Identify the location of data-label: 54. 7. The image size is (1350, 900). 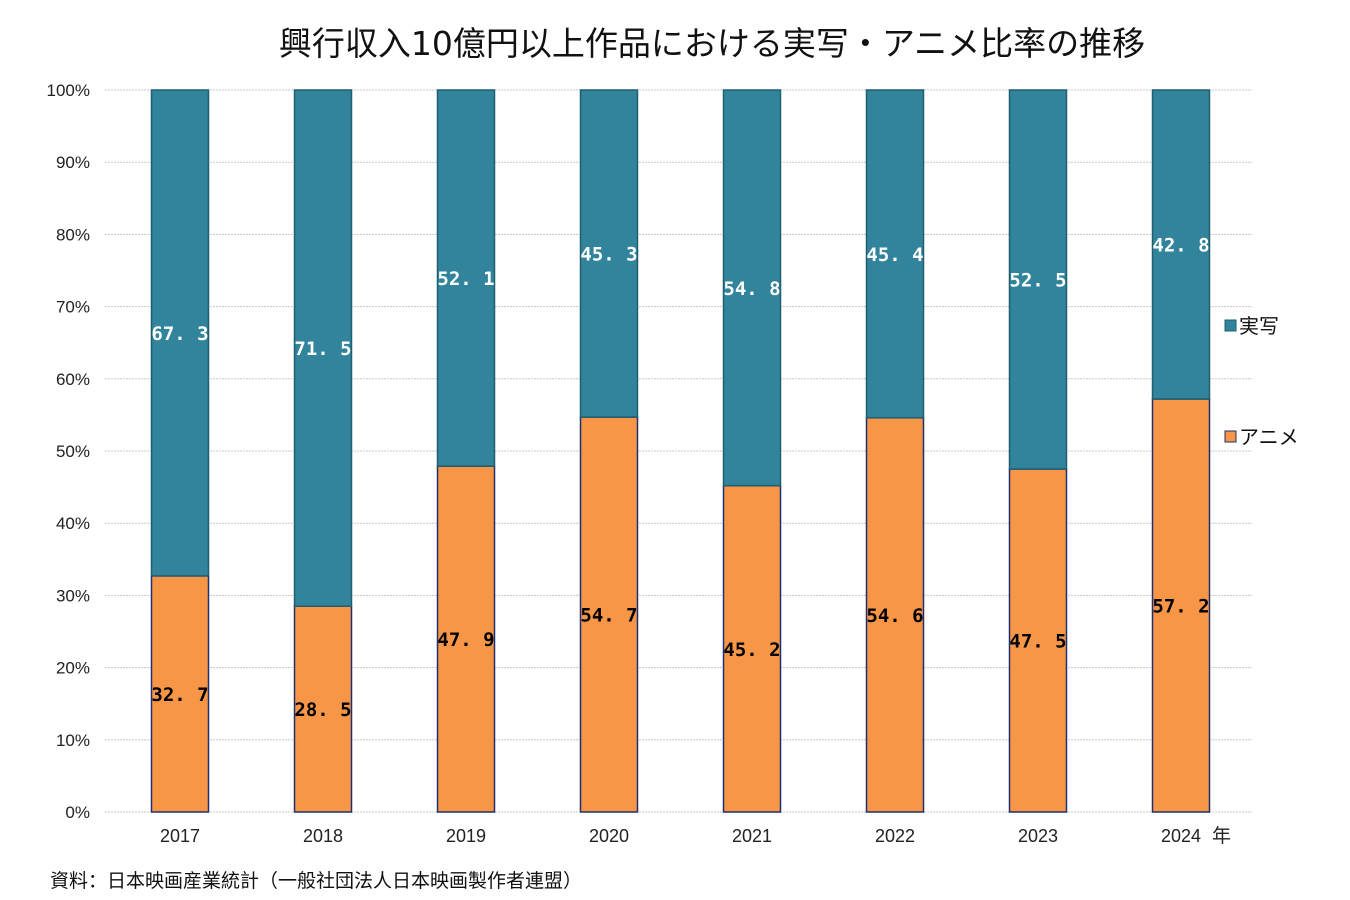
(608, 616).